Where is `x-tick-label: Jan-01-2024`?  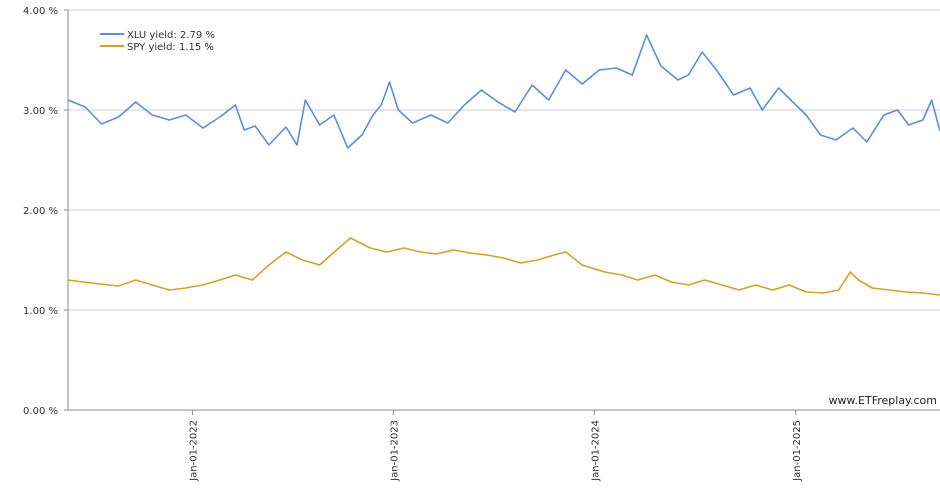
x-tick-label: Jan-01-2024 is located at coordinates (595, 451).